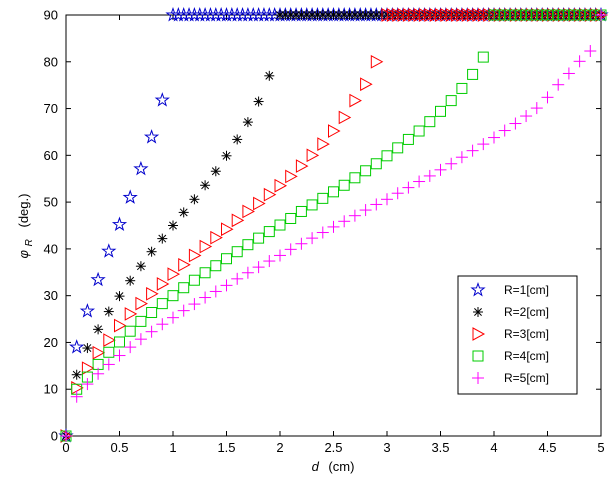 The image size is (612, 479). I want to click on legend-marker-r5, so click(478, 378).